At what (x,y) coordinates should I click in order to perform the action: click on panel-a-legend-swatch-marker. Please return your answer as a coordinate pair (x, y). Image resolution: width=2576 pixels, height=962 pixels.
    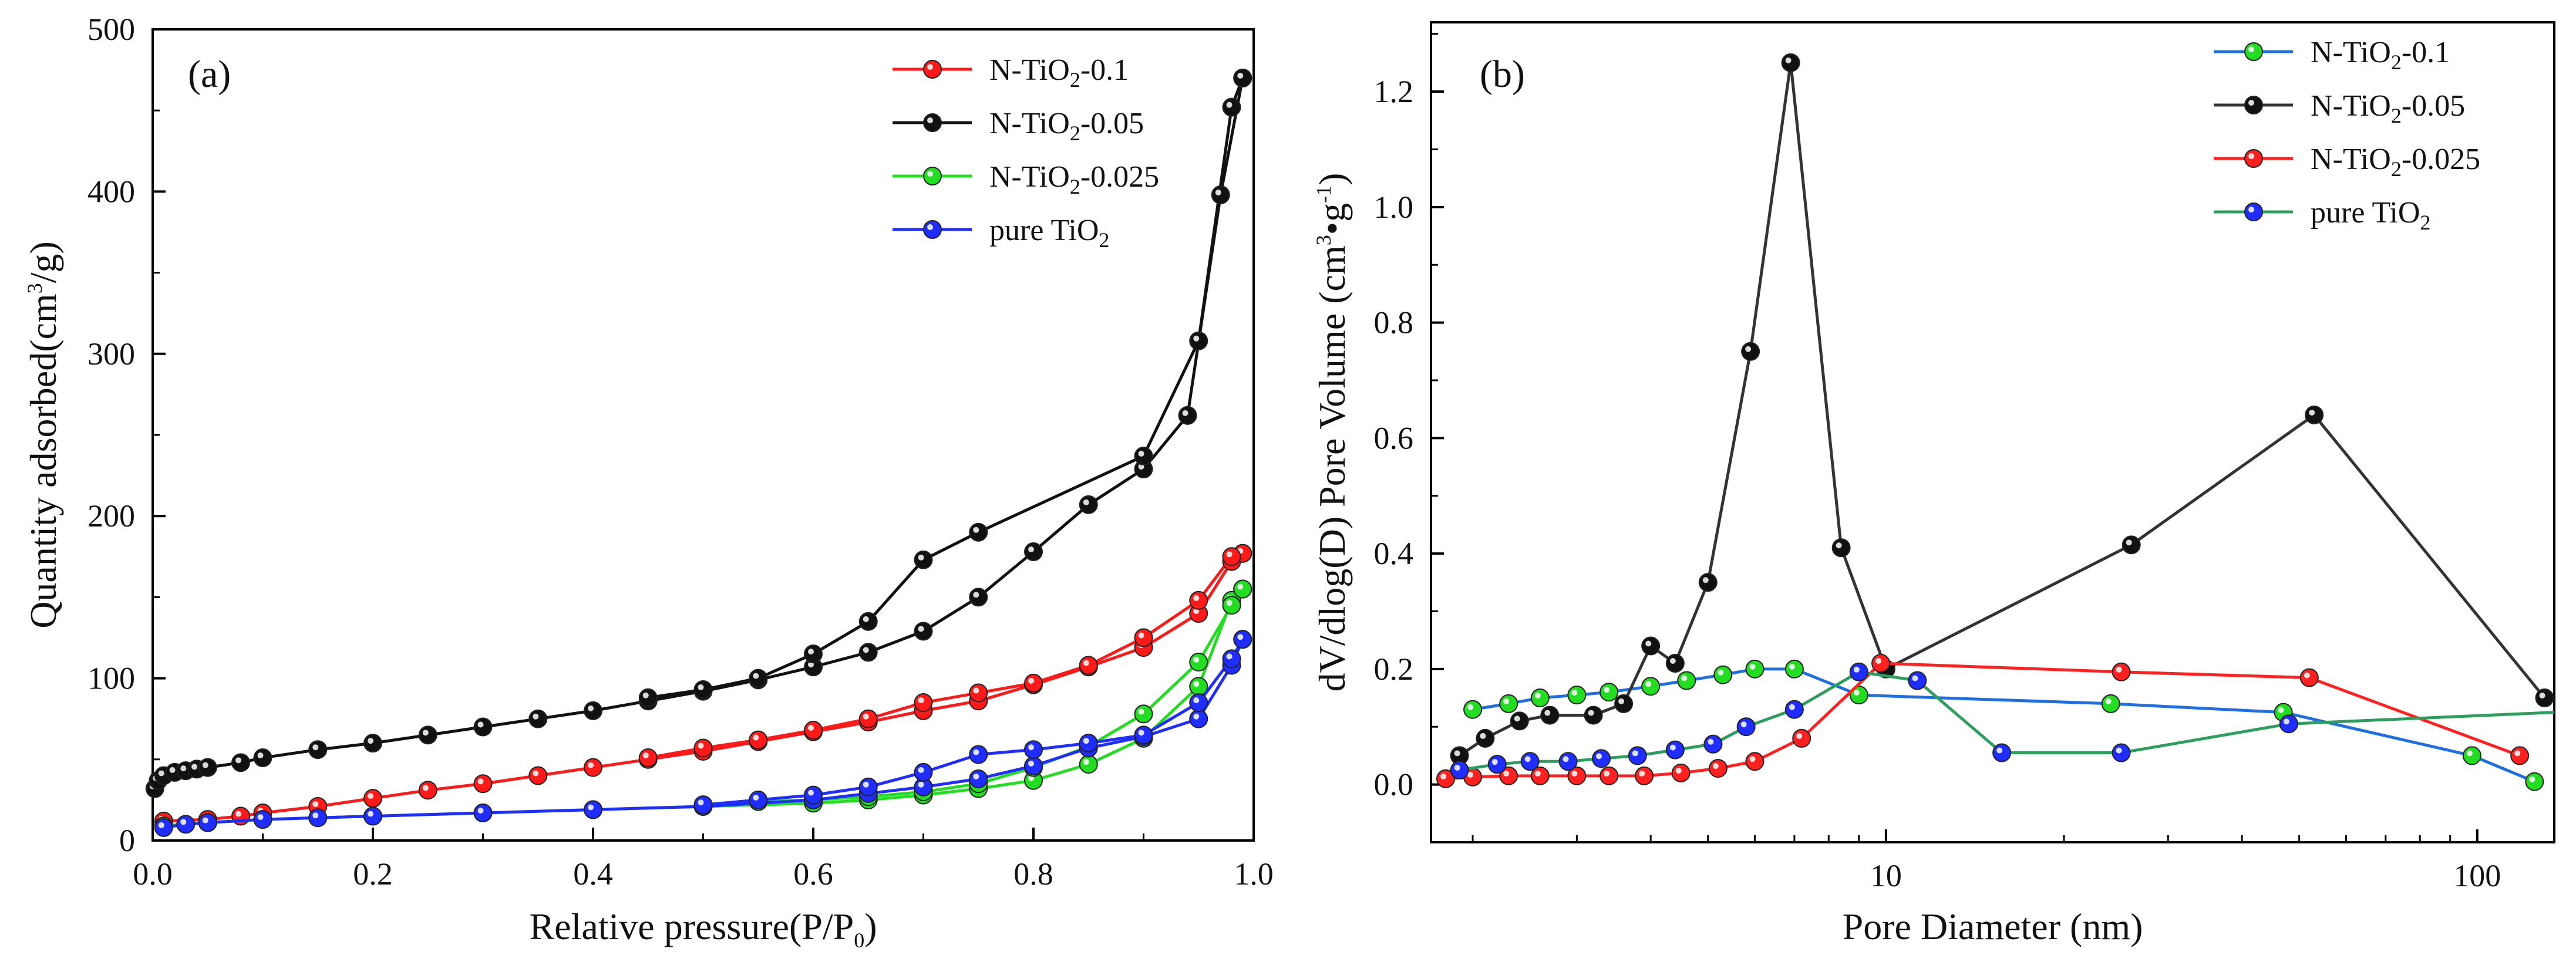
    Looking at the image, I should click on (933, 122).